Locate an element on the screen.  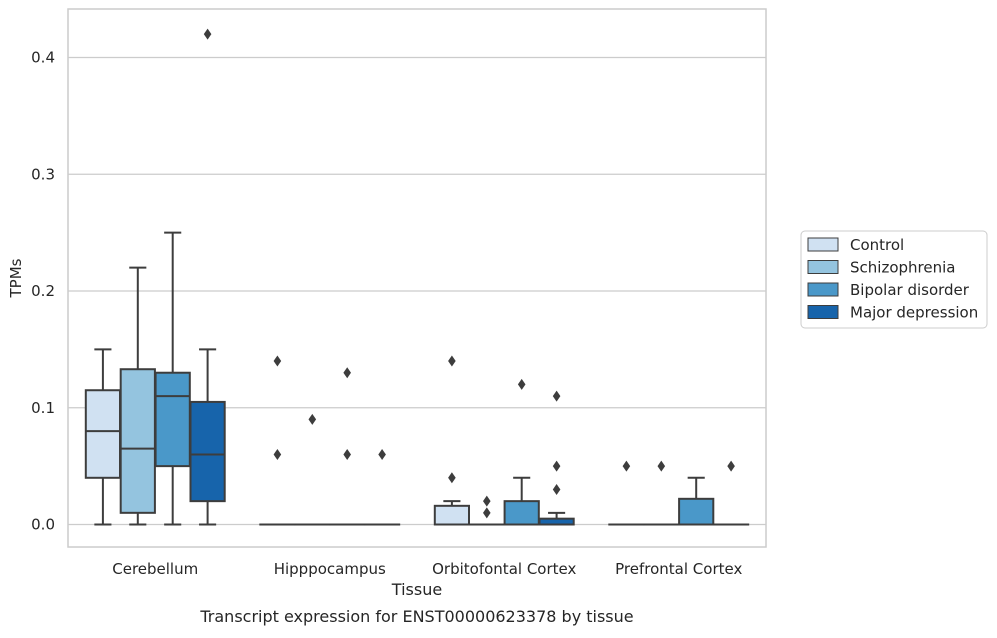
y-tick-label: 0.3 is located at coordinates (43, 174).